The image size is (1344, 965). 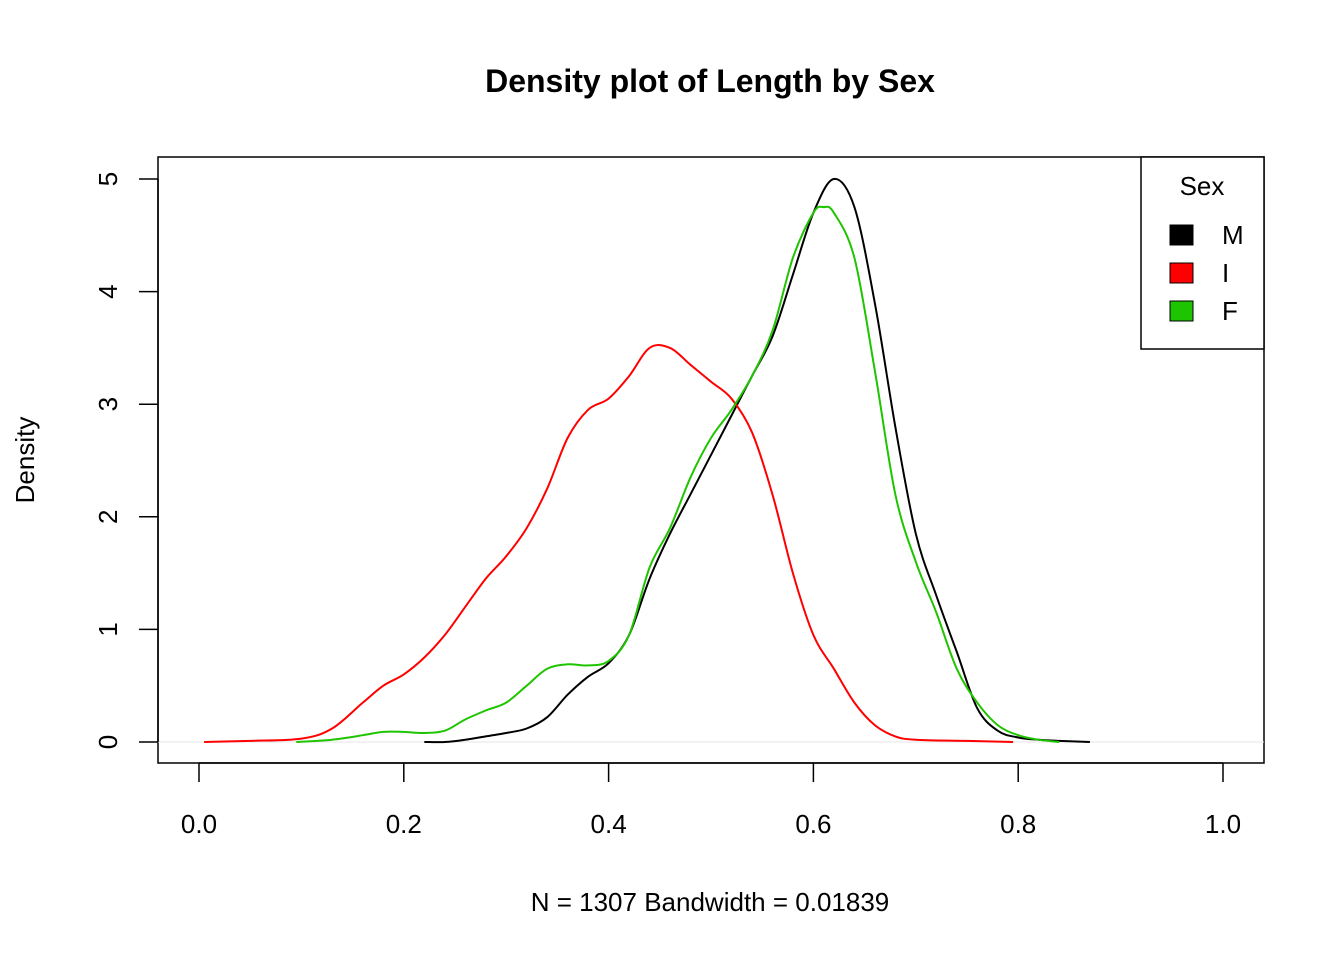 I want to click on x-tick-label: 0.6, so click(x=813, y=824).